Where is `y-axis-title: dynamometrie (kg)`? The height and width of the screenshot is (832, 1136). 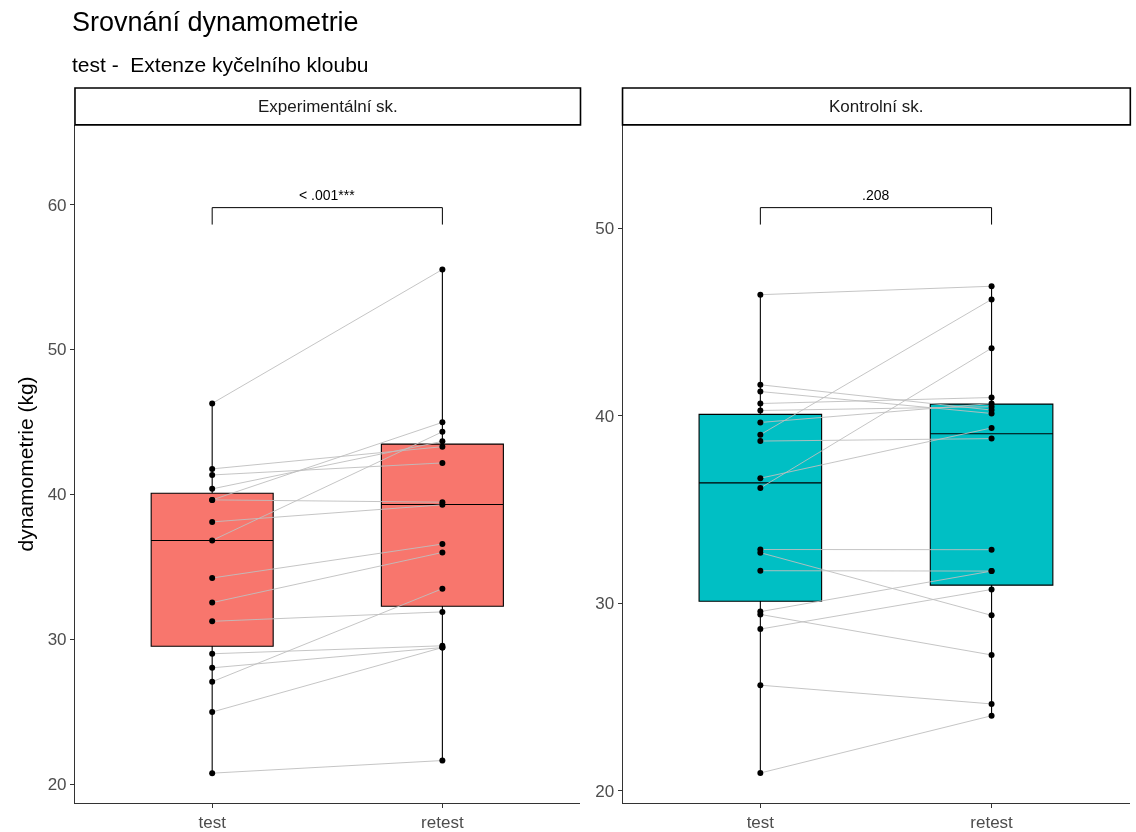
y-axis-title: dynamometrie (kg) is located at coordinates (25, 464).